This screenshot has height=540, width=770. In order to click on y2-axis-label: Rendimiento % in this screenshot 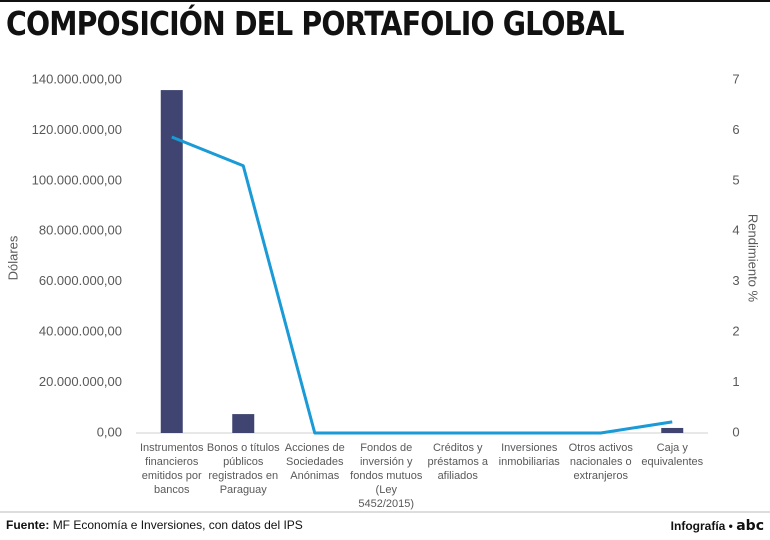, I will do `click(753, 258)`.